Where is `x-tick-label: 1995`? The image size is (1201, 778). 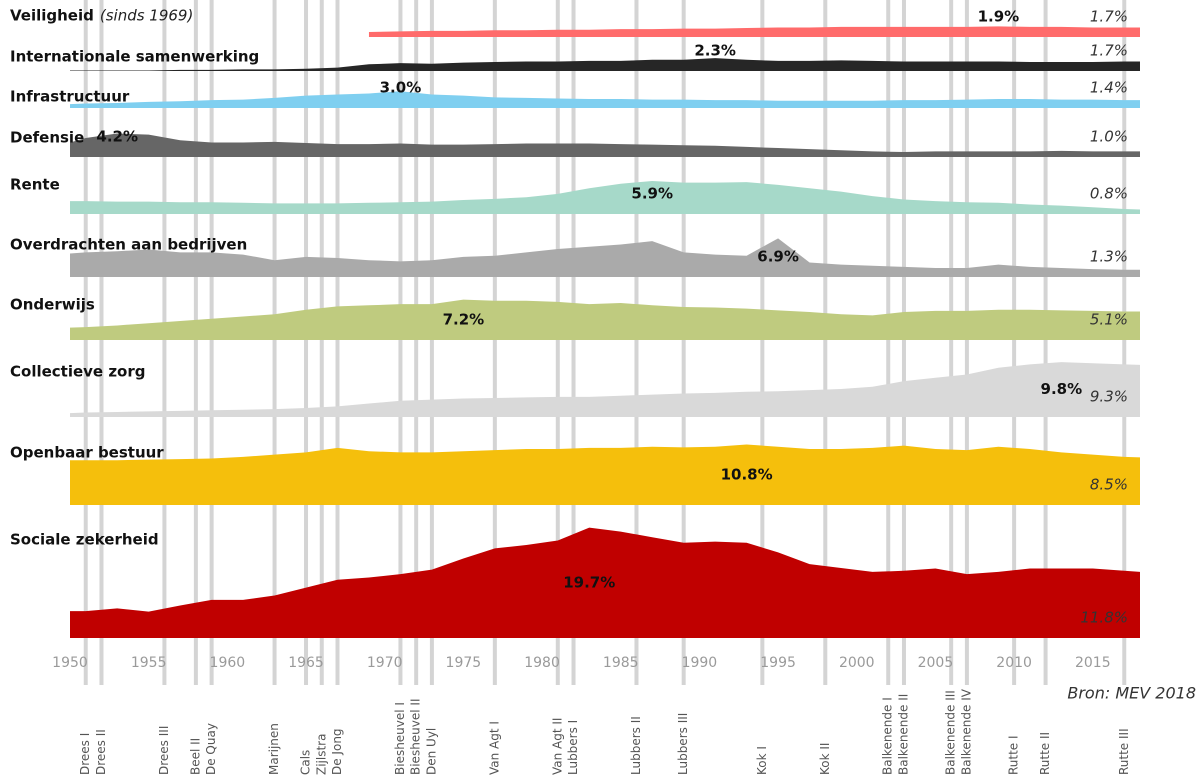 x-tick-label: 1995 is located at coordinates (778, 663).